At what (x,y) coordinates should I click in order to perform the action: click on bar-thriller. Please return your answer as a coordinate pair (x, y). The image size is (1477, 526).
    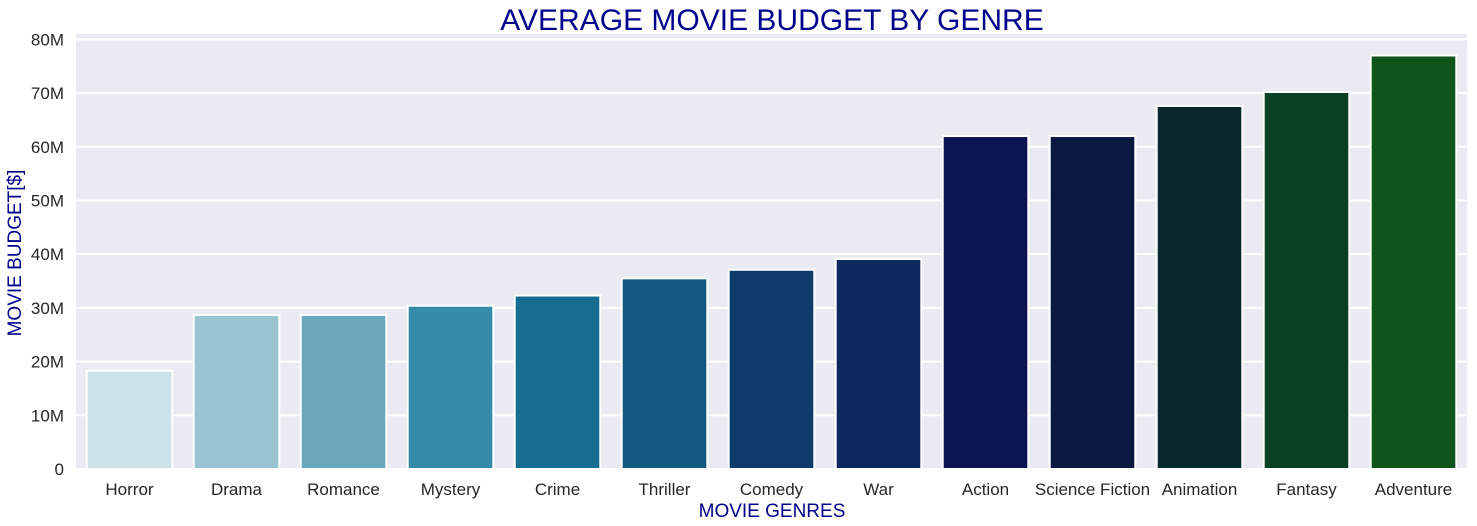
    Looking at the image, I should click on (664, 373).